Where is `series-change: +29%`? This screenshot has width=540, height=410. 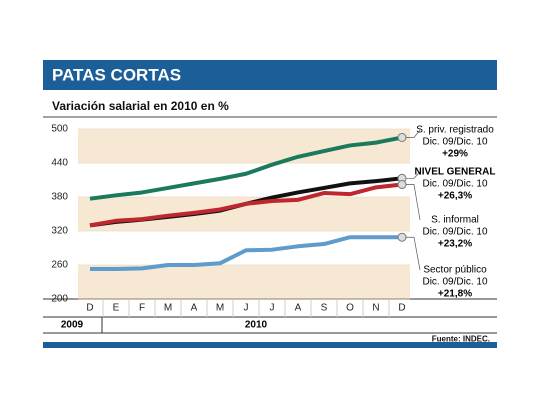 series-change: +29% is located at coordinates (455, 154).